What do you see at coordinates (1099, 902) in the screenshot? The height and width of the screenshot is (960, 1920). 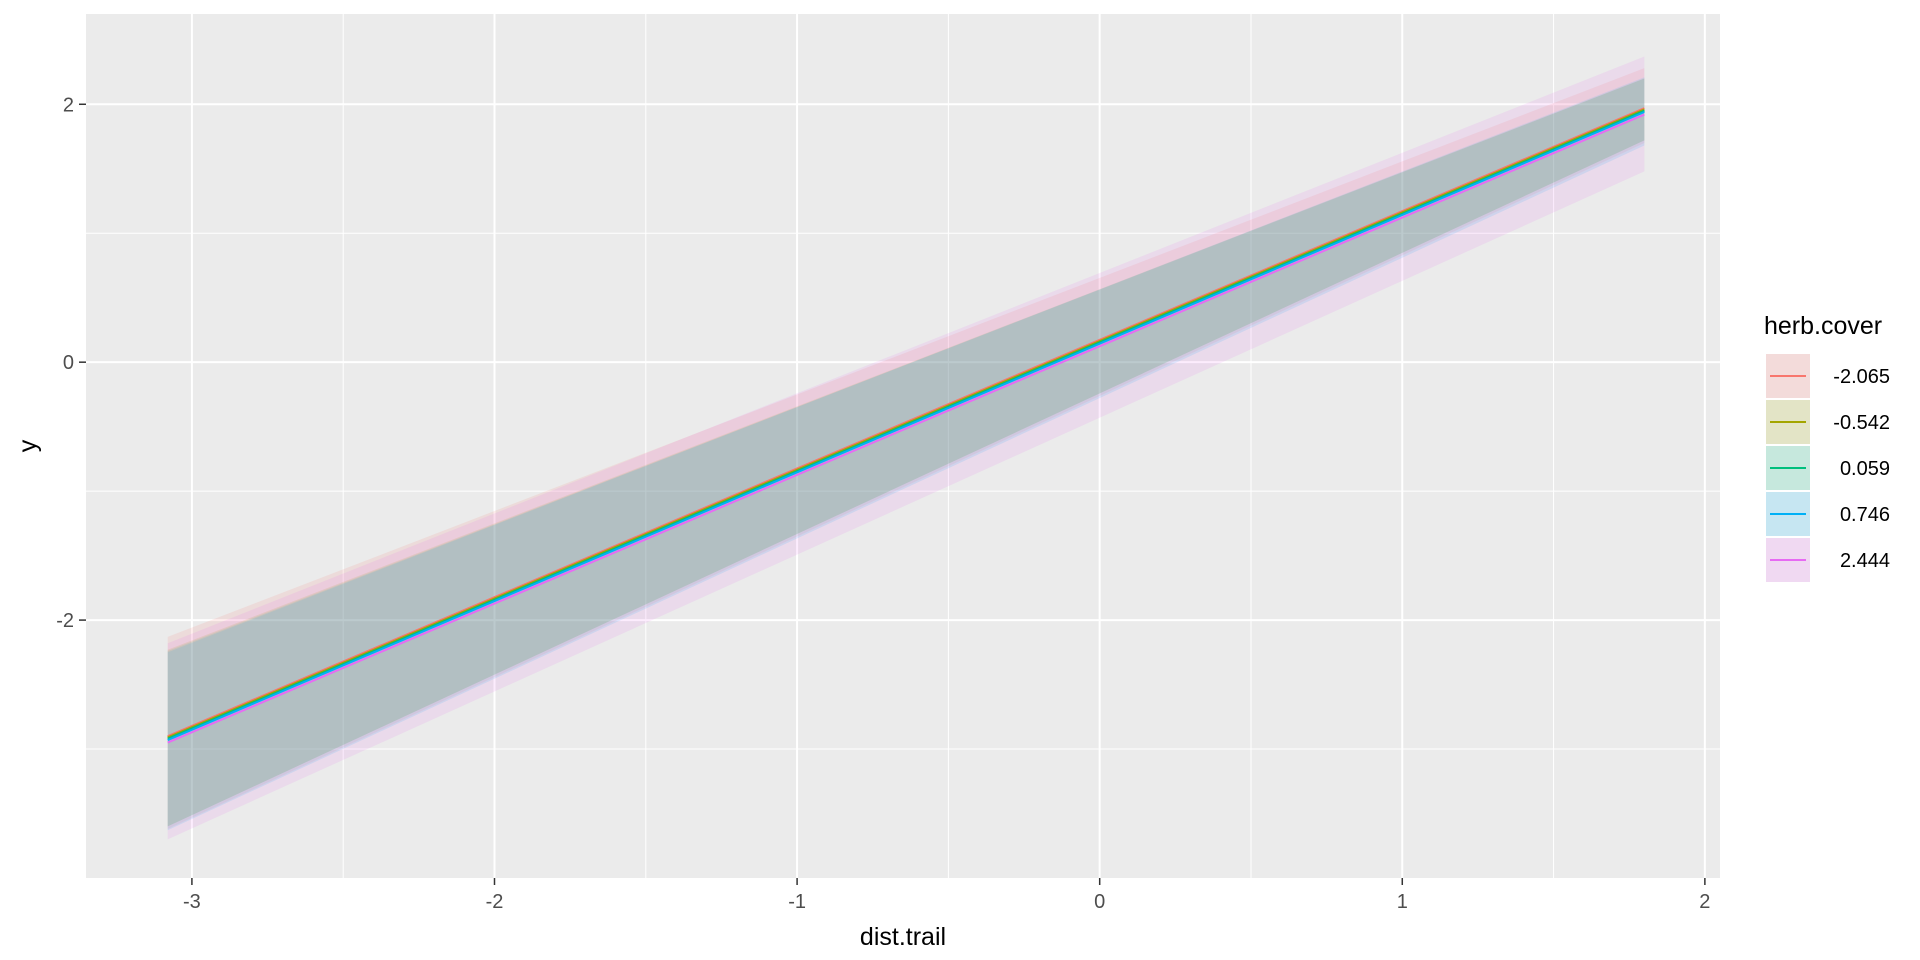 I see `x-tick-label: 0` at bounding box center [1099, 902].